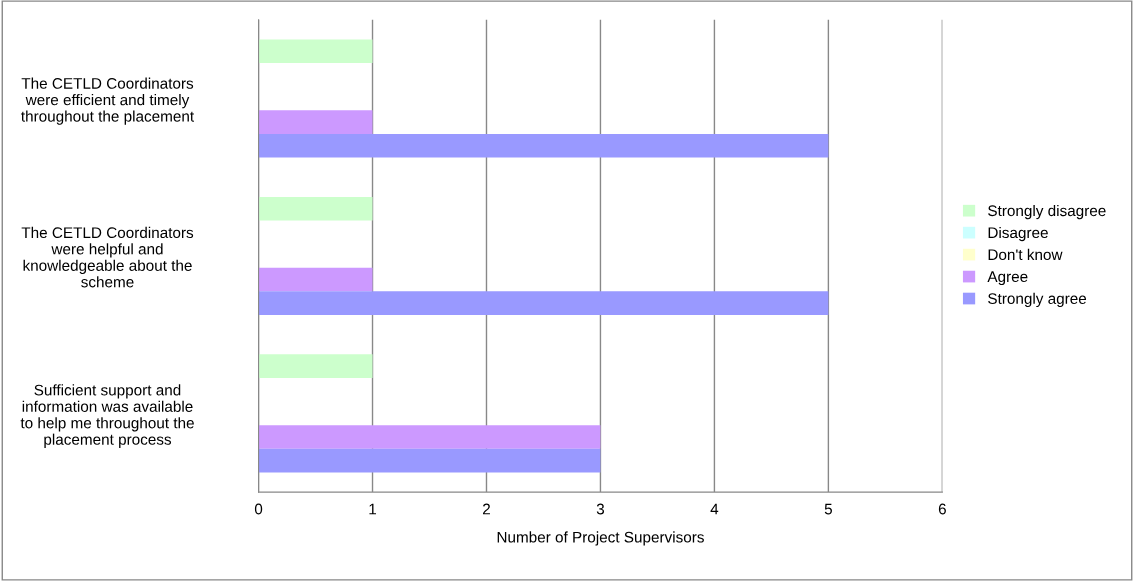 The height and width of the screenshot is (581, 1134). What do you see at coordinates (1025, 254) in the screenshot?
I see `legend-label: Don't know` at bounding box center [1025, 254].